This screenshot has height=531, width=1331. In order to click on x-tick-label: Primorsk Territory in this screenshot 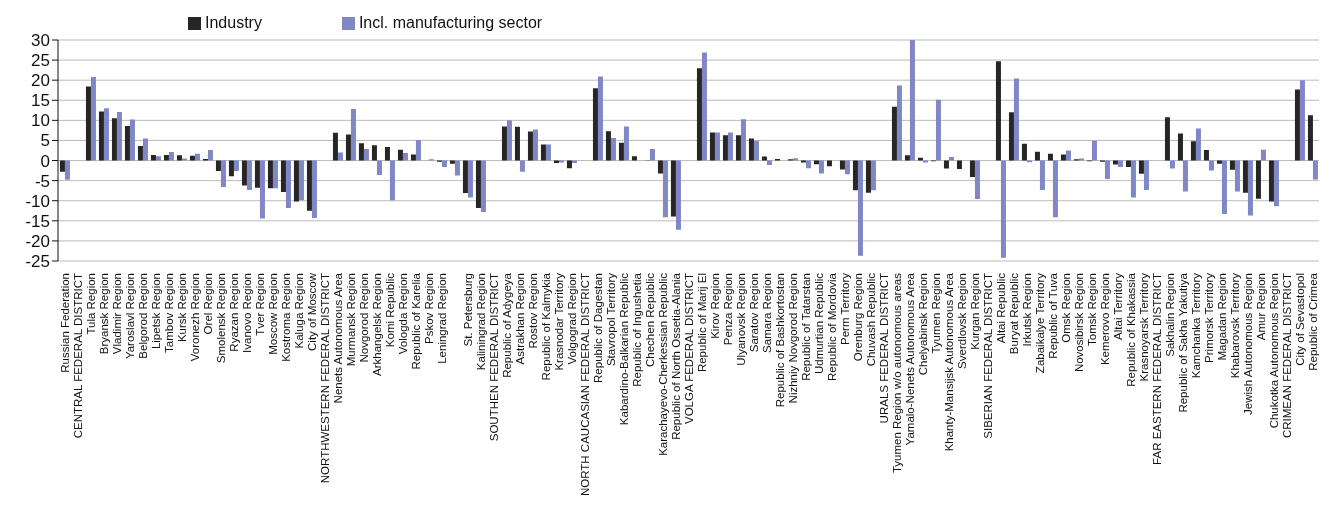, I will do `click(1208, 317)`.